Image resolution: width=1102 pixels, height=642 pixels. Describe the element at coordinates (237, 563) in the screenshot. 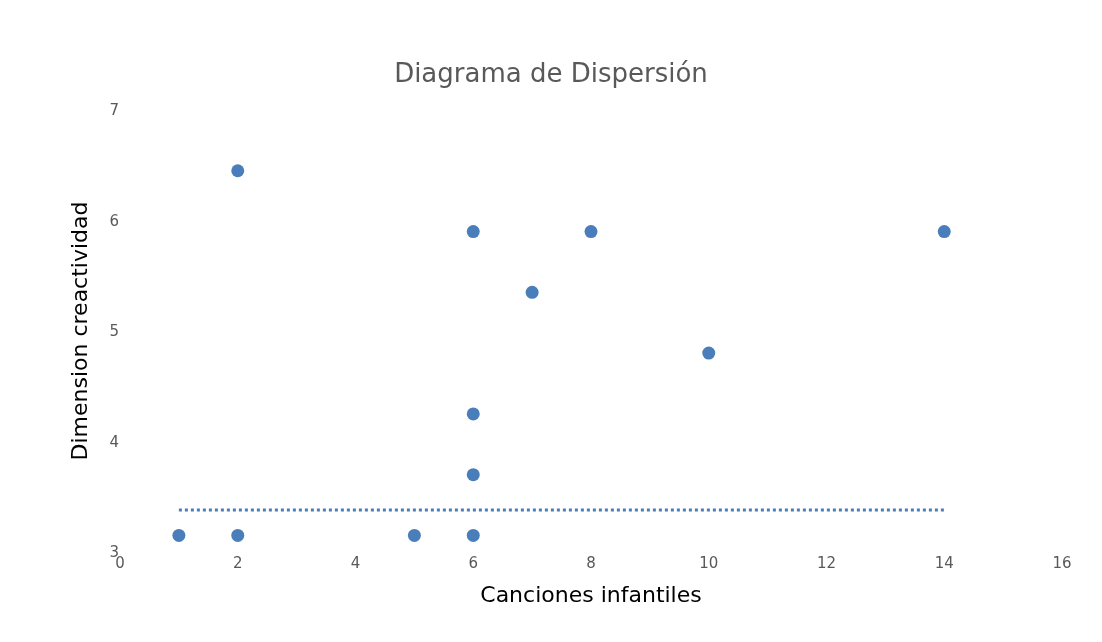

I see `x-tick-label: 2` at that location.